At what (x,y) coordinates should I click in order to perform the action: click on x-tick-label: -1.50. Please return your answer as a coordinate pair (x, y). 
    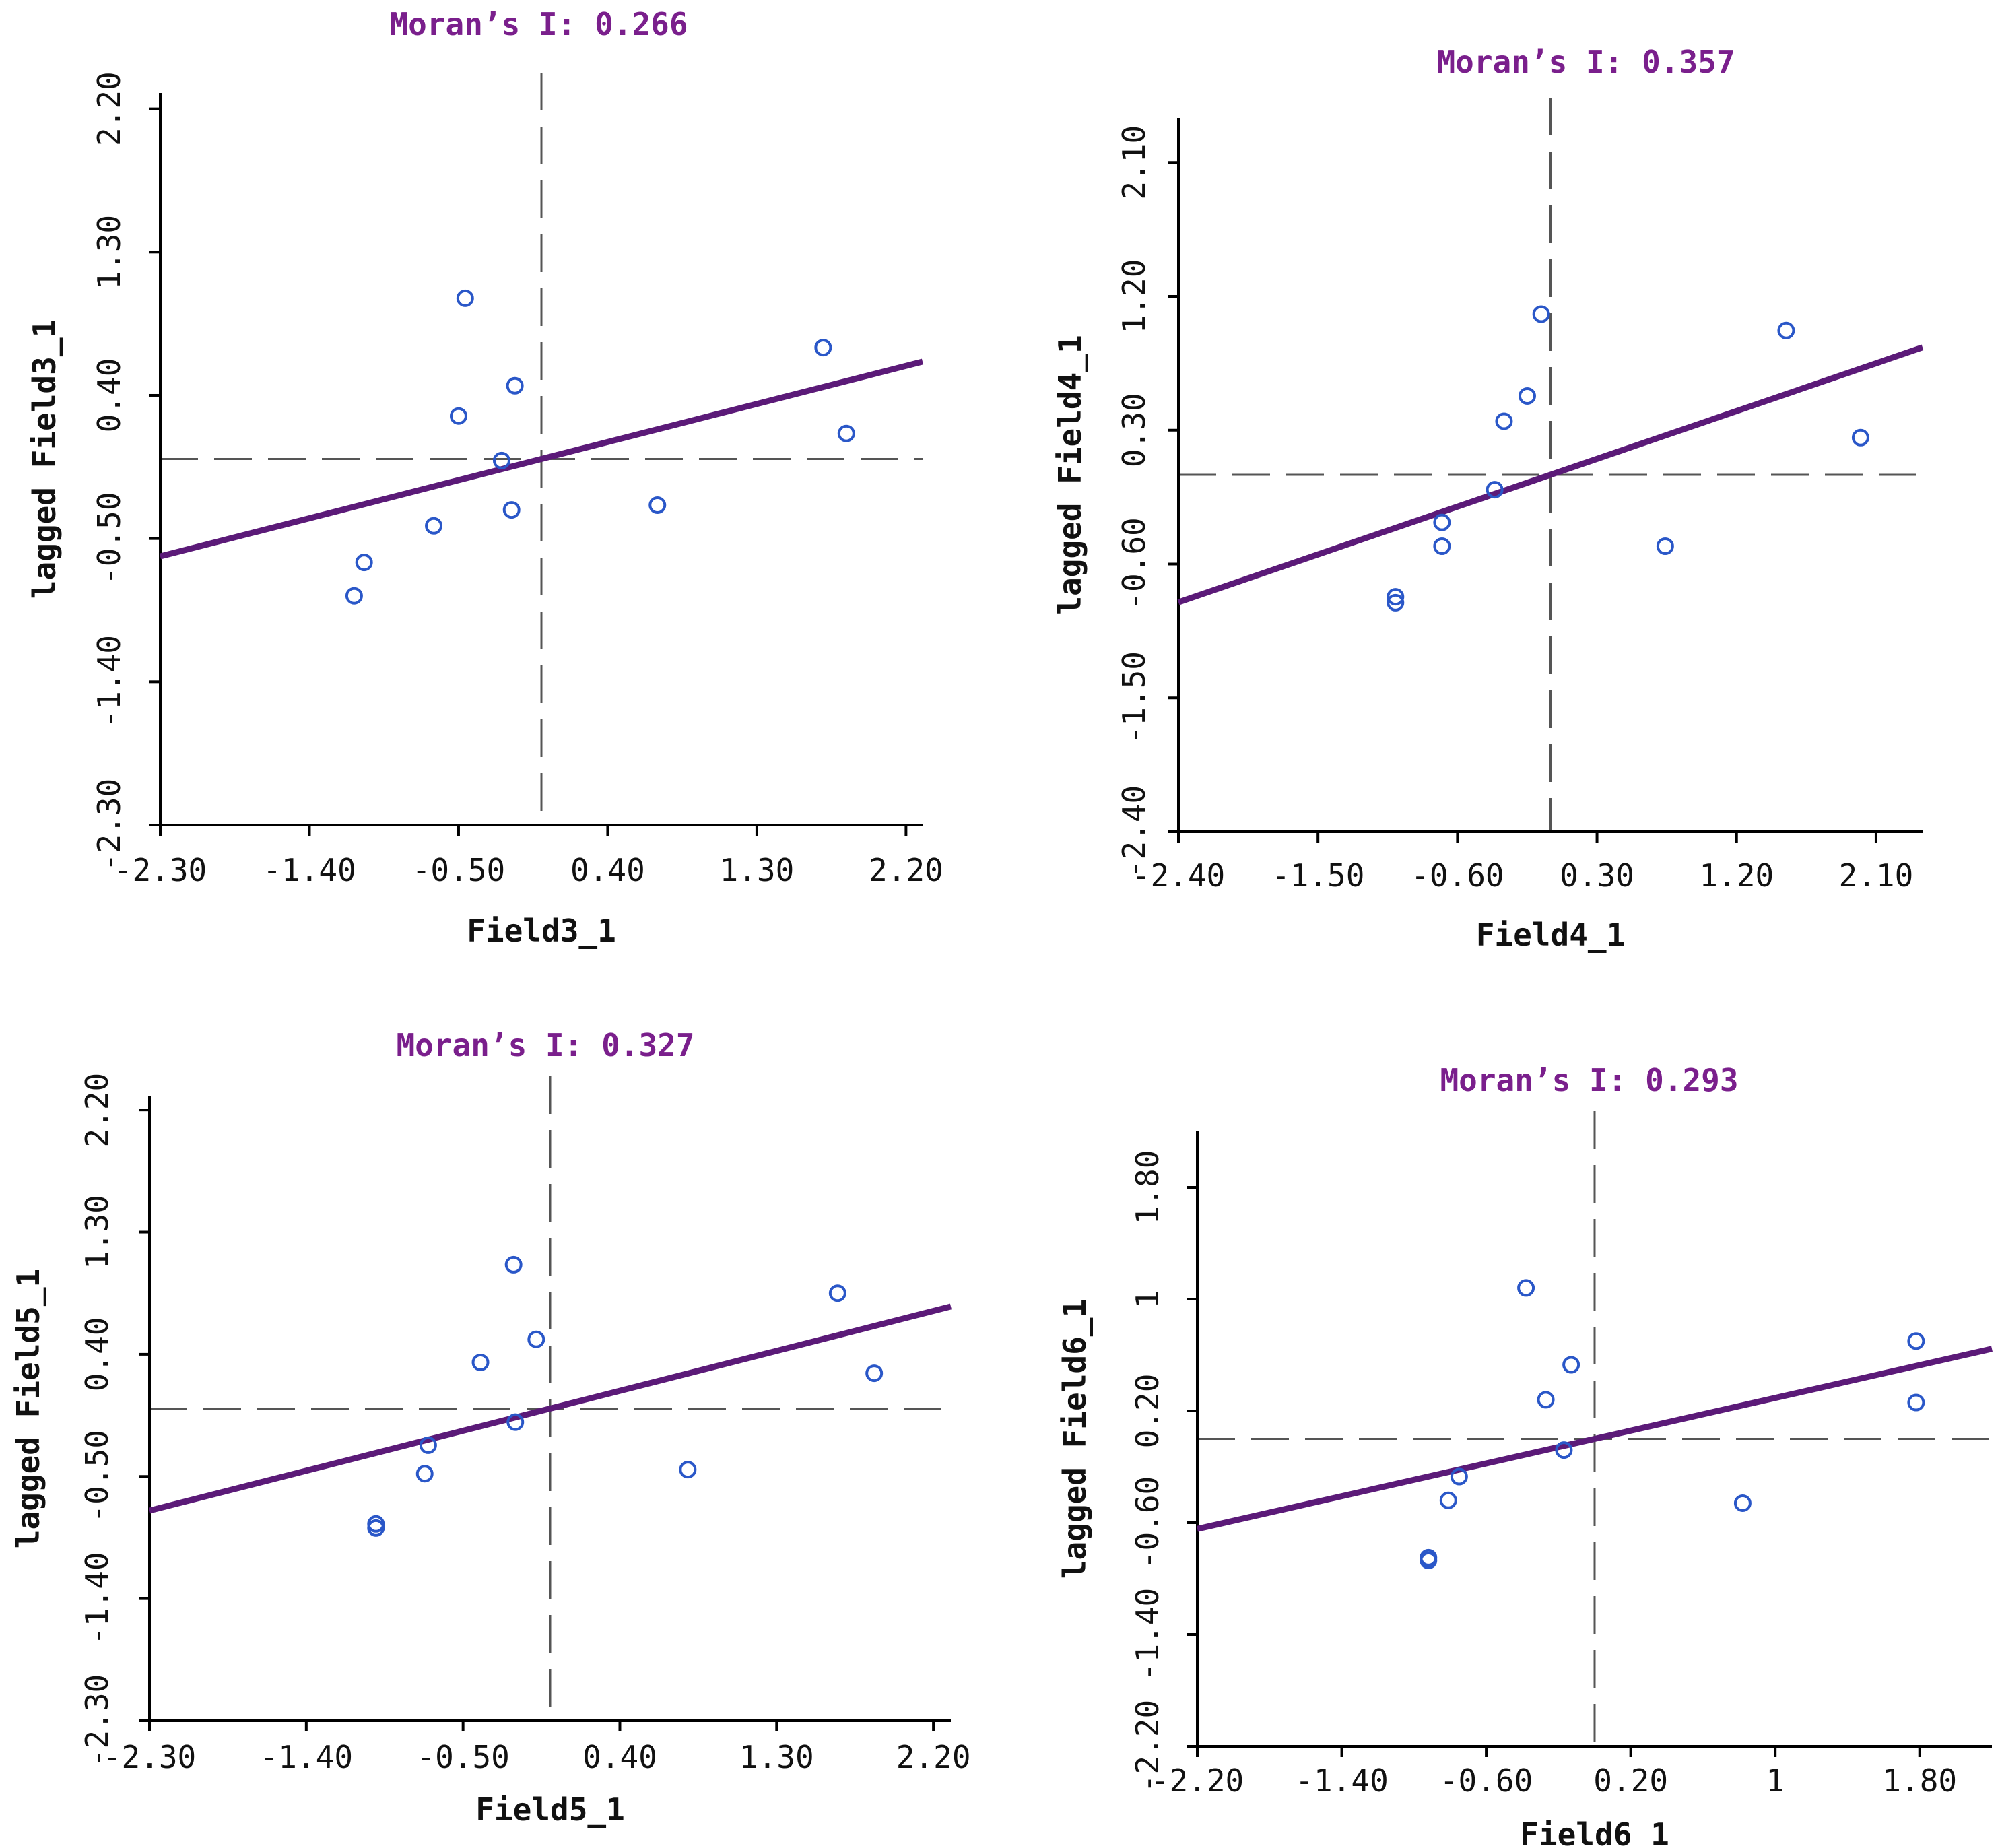
    Looking at the image, I should click on (1318, 875).